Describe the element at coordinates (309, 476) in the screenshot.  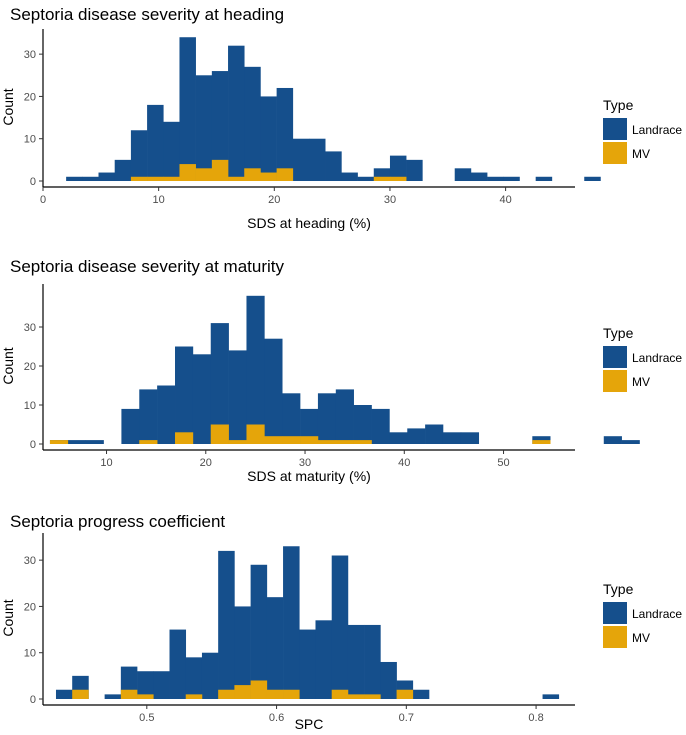
I see `x-axis-label: SDS at maturity (%)` at that location.